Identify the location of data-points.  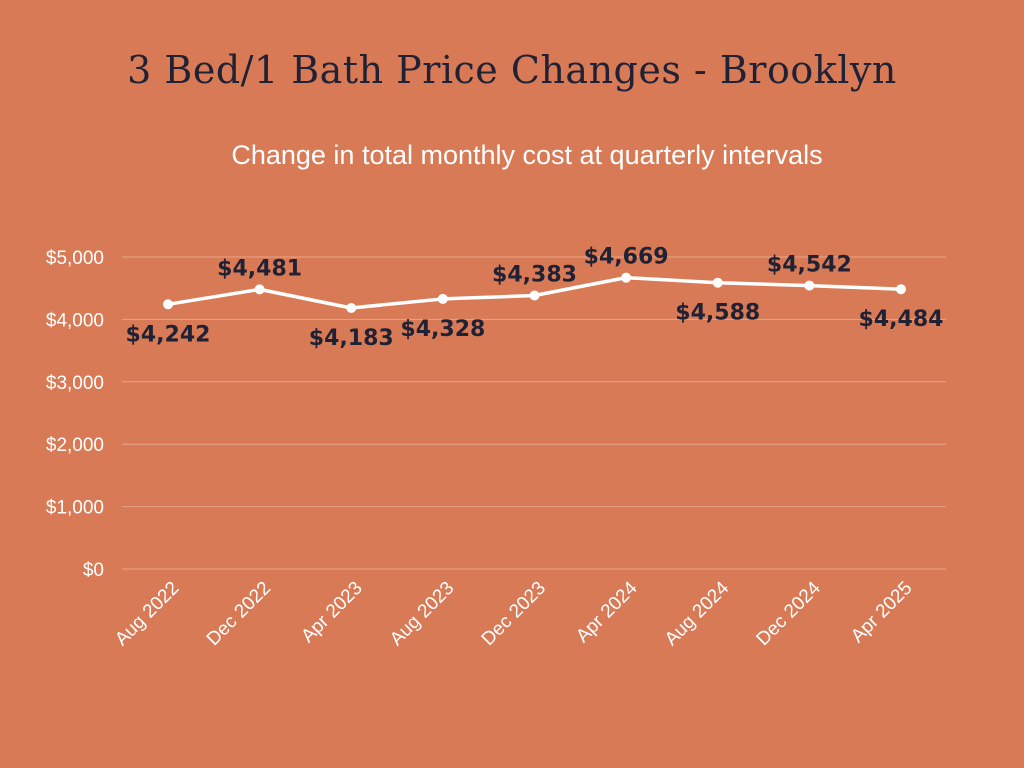
(534, 292).